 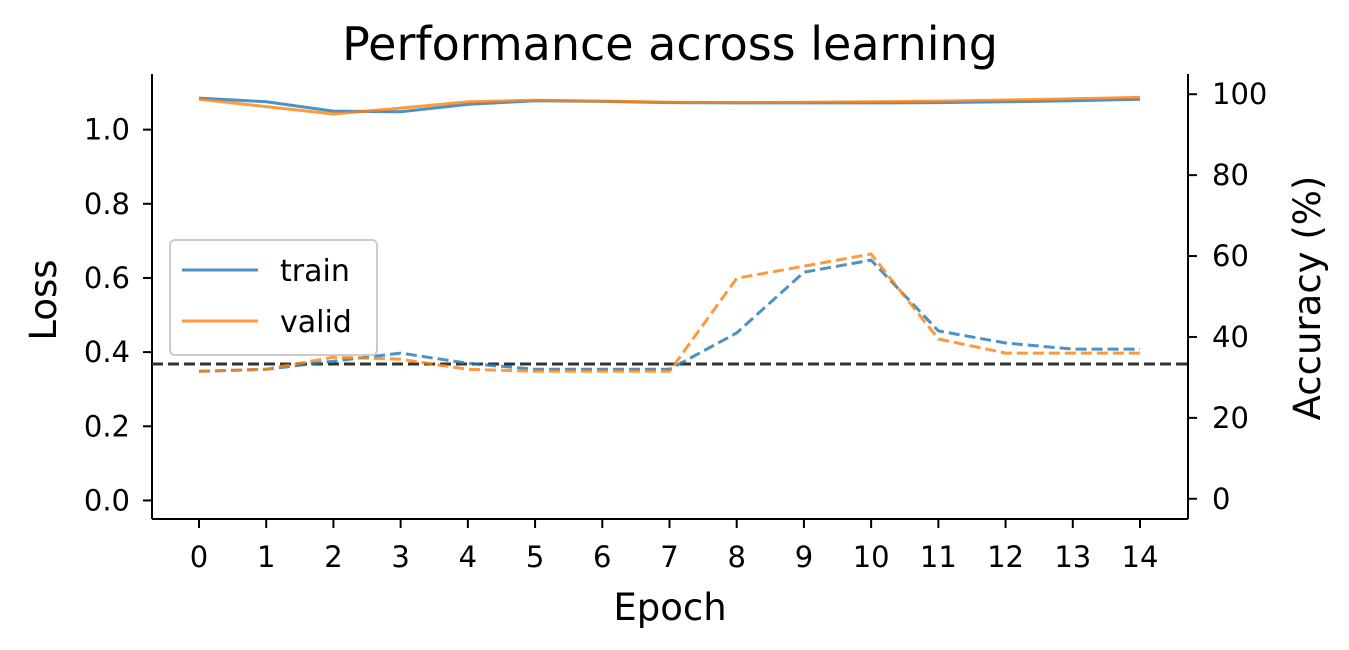 What do you see at coordinates (1072, 557) in the screenshot?
I see `x-tick-label: 13` at bounding box center [1072, 557].